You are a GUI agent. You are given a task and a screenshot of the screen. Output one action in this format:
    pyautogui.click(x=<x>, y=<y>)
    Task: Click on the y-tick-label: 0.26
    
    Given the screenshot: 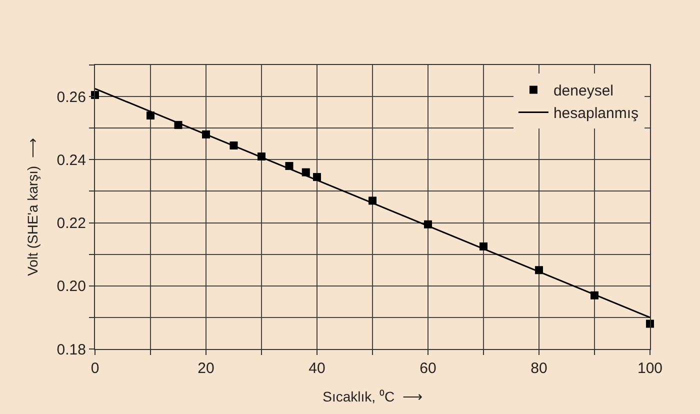 What is the action you would take?
    pyautogui.click(x=71, y=97)
    